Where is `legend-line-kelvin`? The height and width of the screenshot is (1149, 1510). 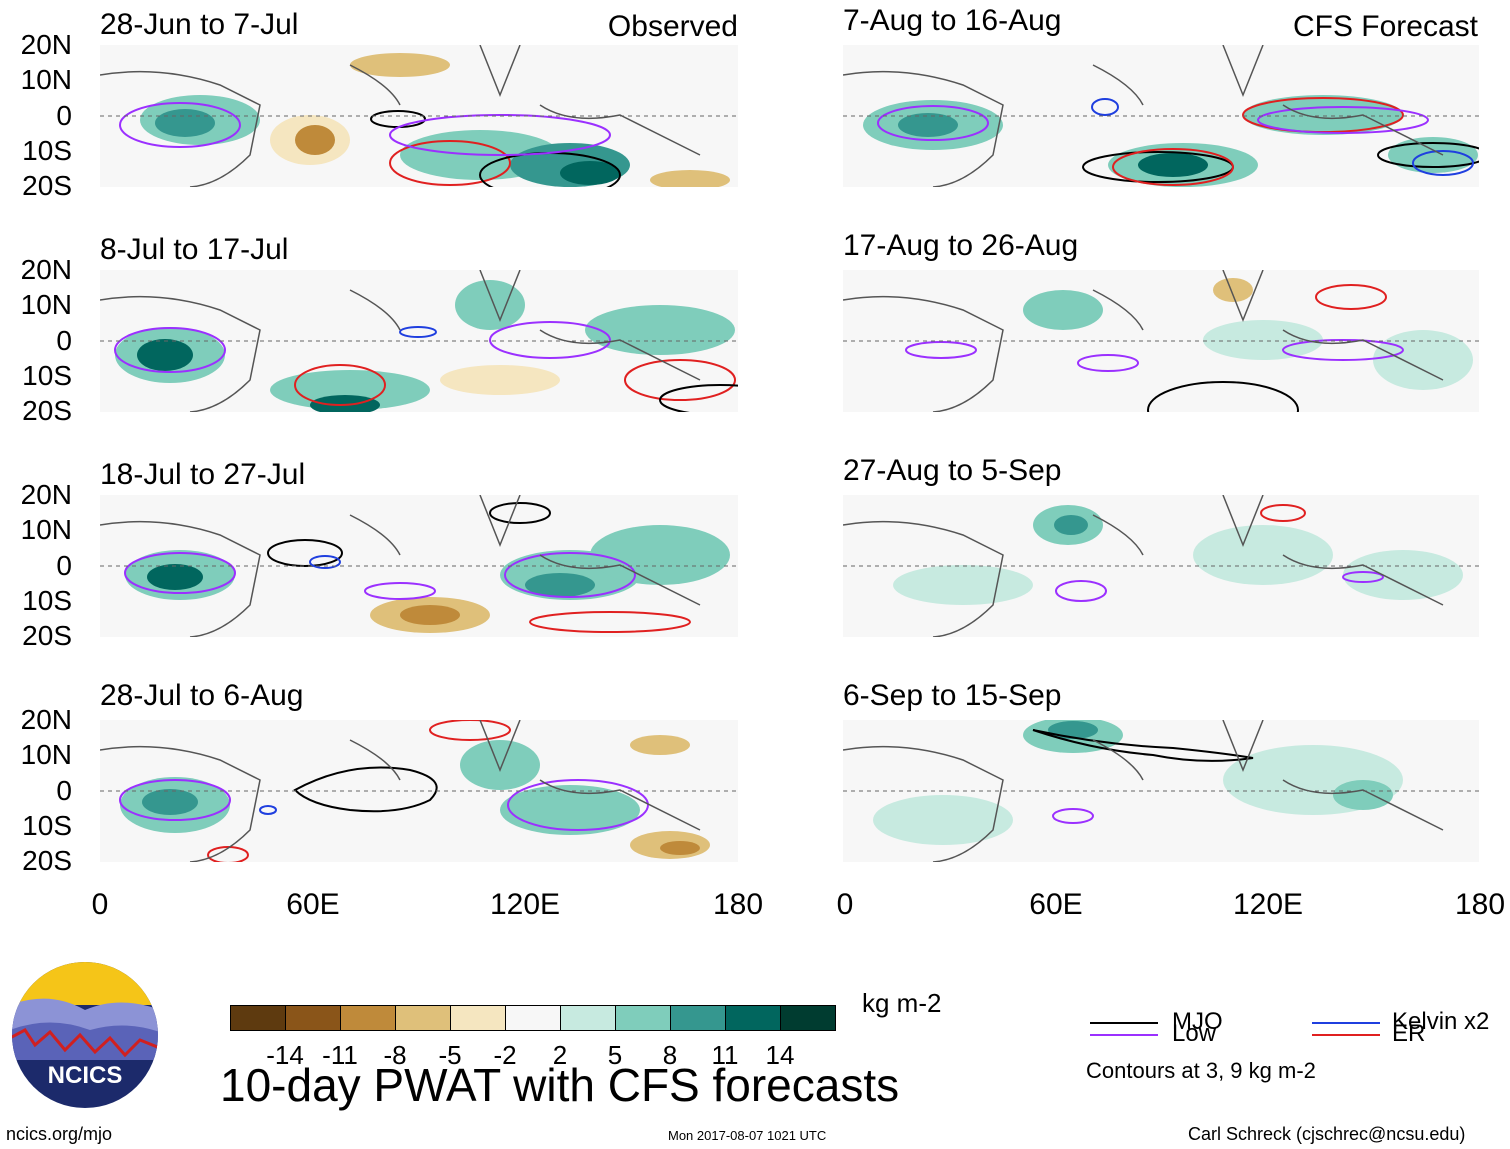 legend-line-kelvin is located at coordinates (1346, 1023).